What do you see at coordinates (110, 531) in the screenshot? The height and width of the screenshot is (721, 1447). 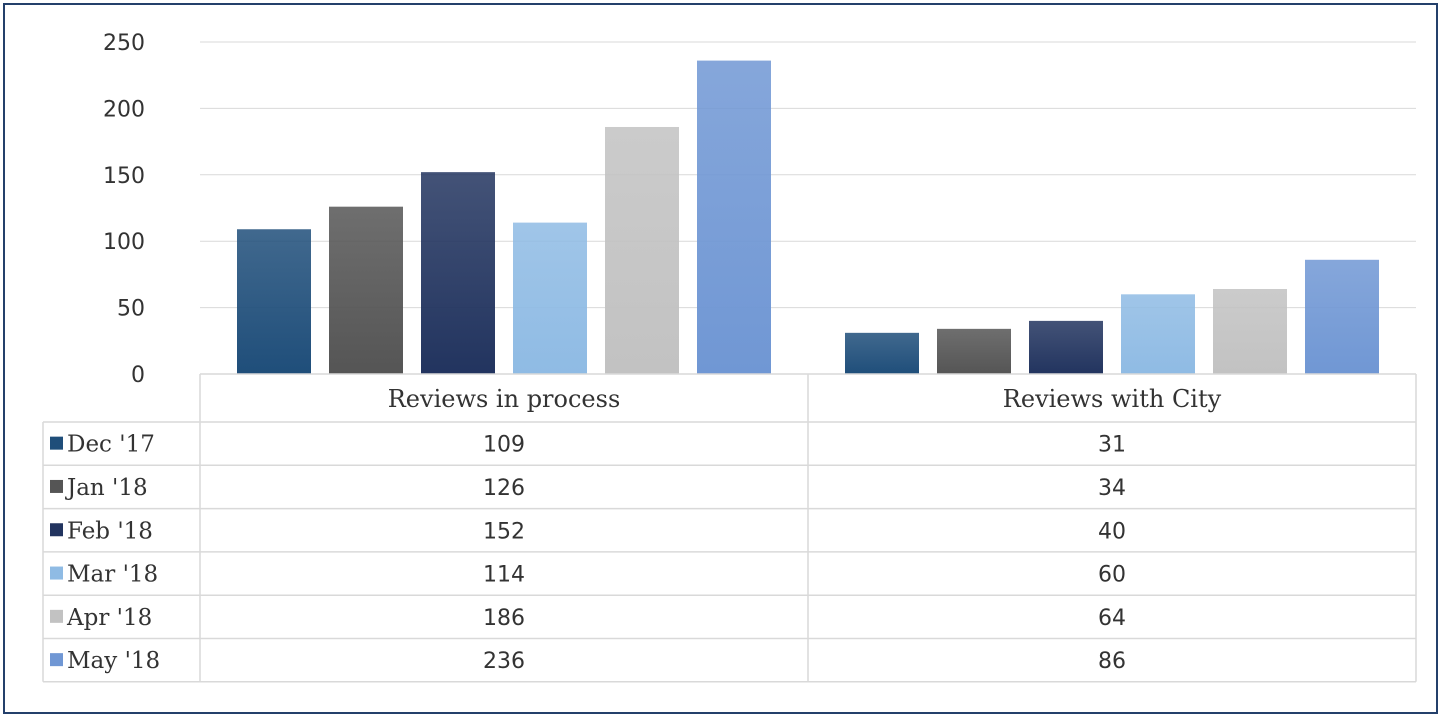 I see `legend-label: Feb '18` at bounding box center [110, 531].